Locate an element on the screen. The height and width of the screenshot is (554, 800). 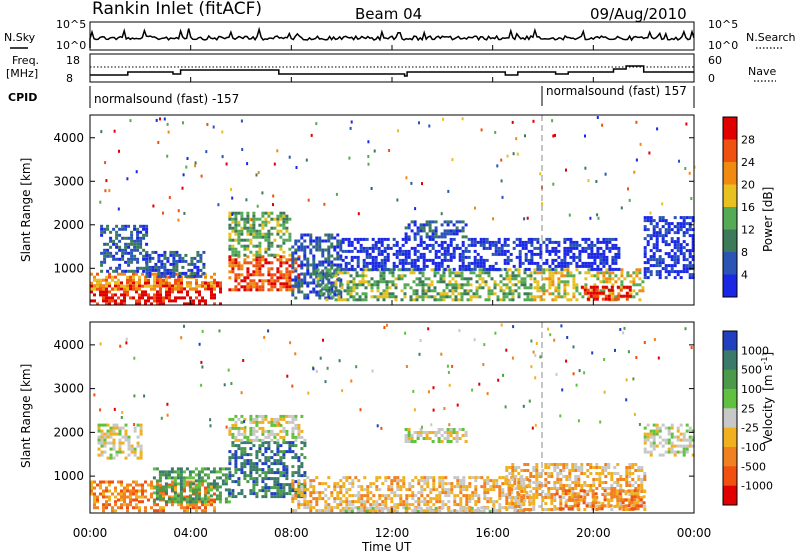
y-tick-label: 2000 is located at coordinates (68, 225).